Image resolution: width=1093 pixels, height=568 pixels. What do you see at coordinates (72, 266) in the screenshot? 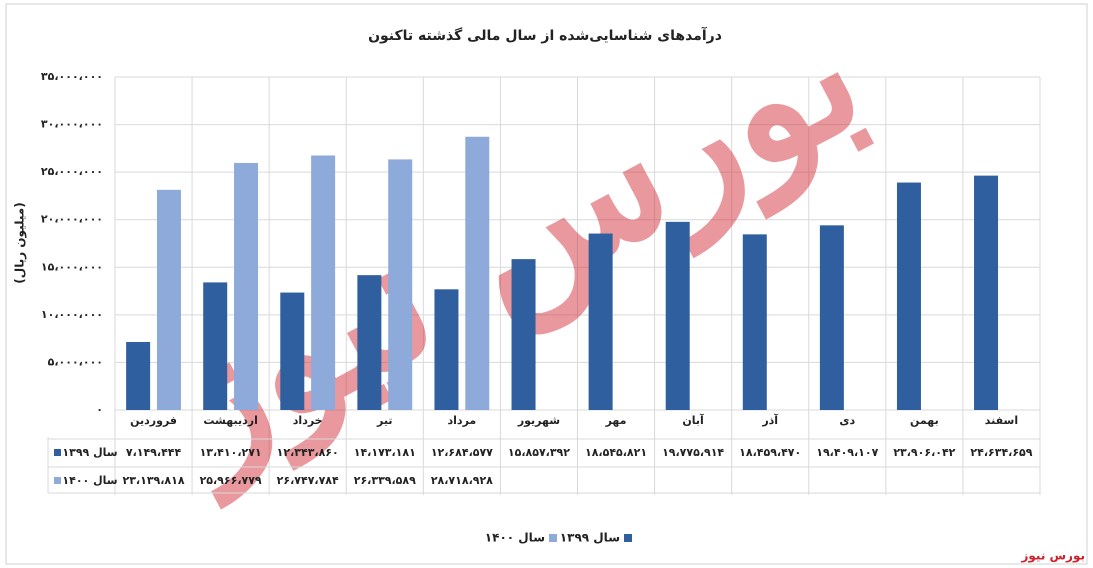
I see `y-tick-label: ۱۵،۰۰۰،۰۰۰` at bounding box center [72, 266].